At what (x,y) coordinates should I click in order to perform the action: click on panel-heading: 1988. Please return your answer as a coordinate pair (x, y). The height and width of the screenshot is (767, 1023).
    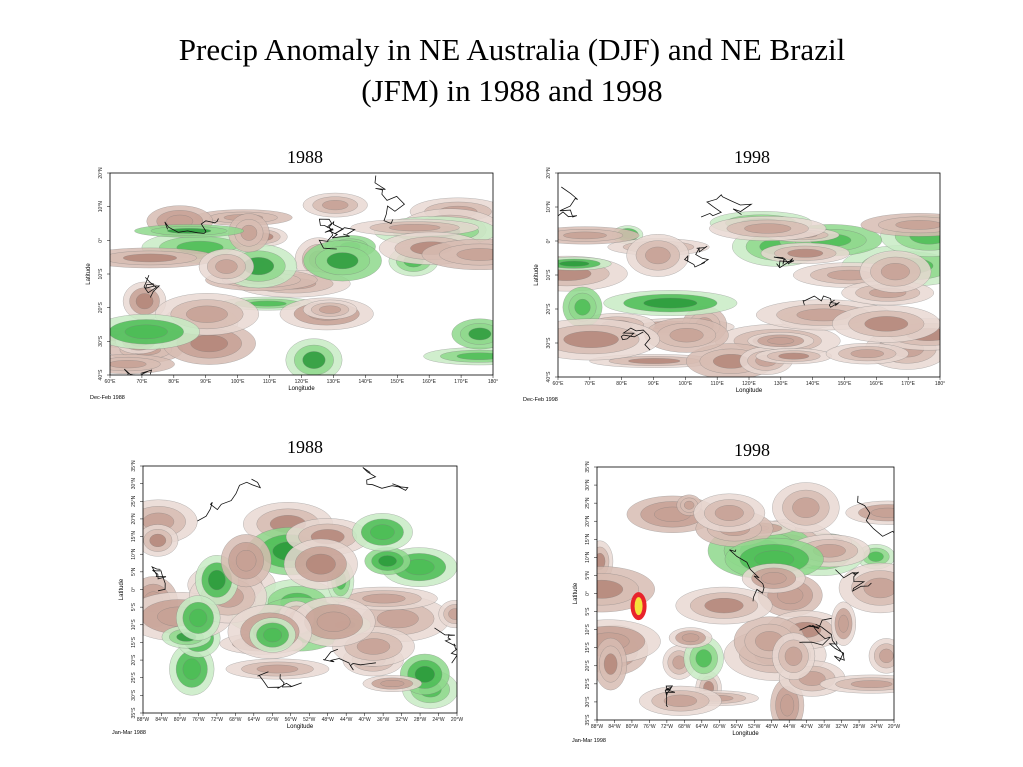
    Looking at the image, I should click on (305, 157).